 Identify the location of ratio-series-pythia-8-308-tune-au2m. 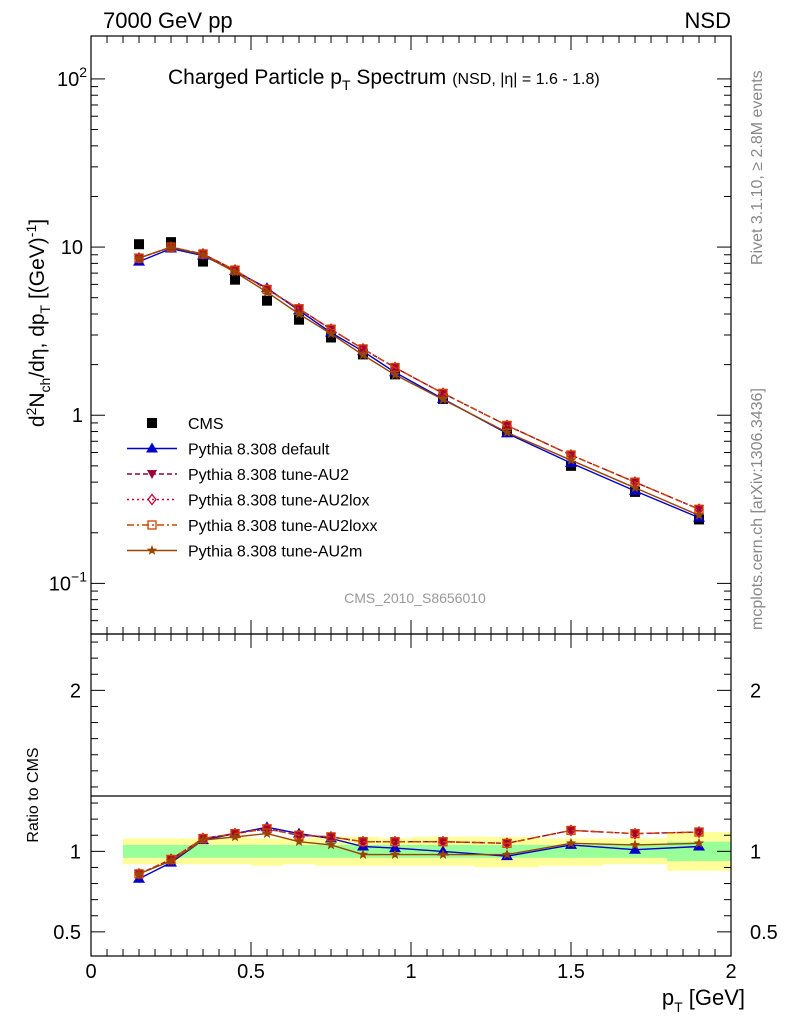
(419, 853).